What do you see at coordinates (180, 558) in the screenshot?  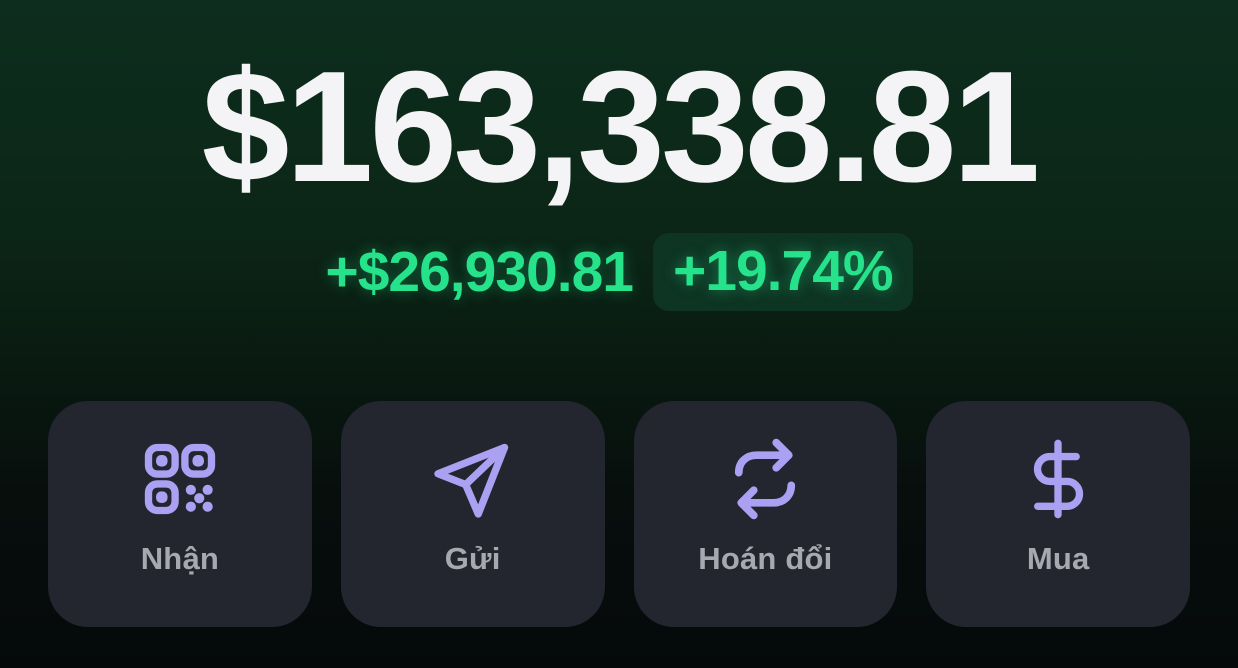 I see `receive-button-label: Nhận` at bounding box center [180, 558].